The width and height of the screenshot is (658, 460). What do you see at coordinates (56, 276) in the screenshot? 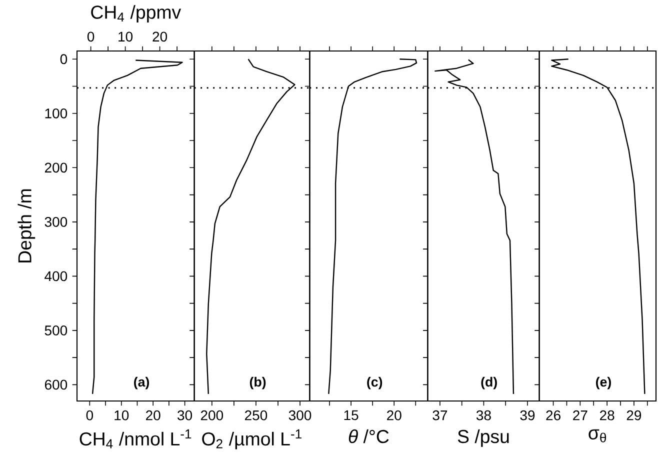
I see `y-tick-label: 400` at bounding box center [56, 276].